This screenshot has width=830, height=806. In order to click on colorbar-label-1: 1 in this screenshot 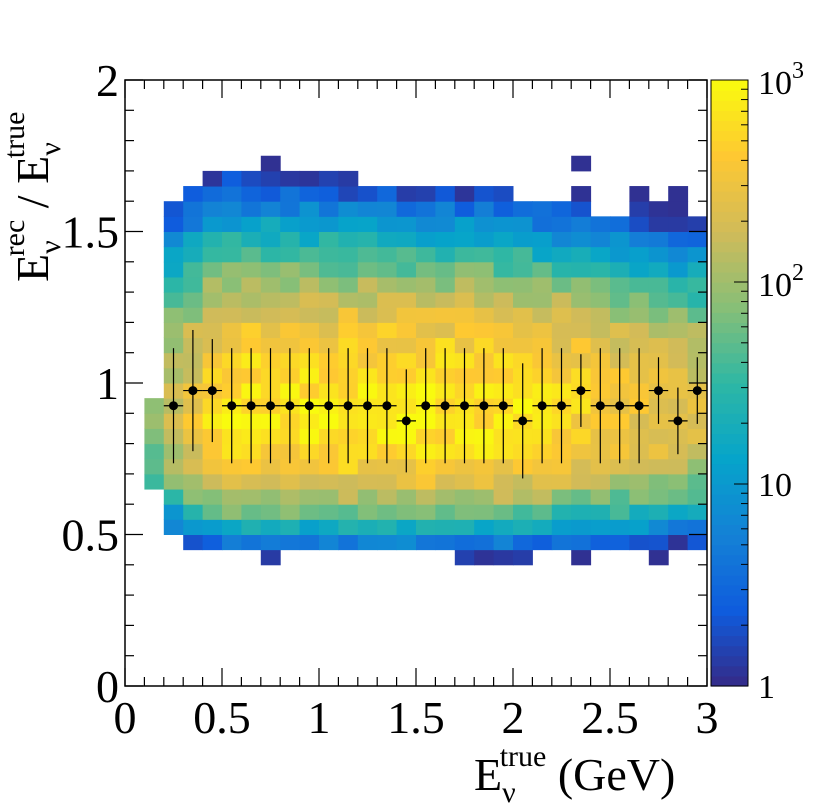, I will do `click(766, 687)`.